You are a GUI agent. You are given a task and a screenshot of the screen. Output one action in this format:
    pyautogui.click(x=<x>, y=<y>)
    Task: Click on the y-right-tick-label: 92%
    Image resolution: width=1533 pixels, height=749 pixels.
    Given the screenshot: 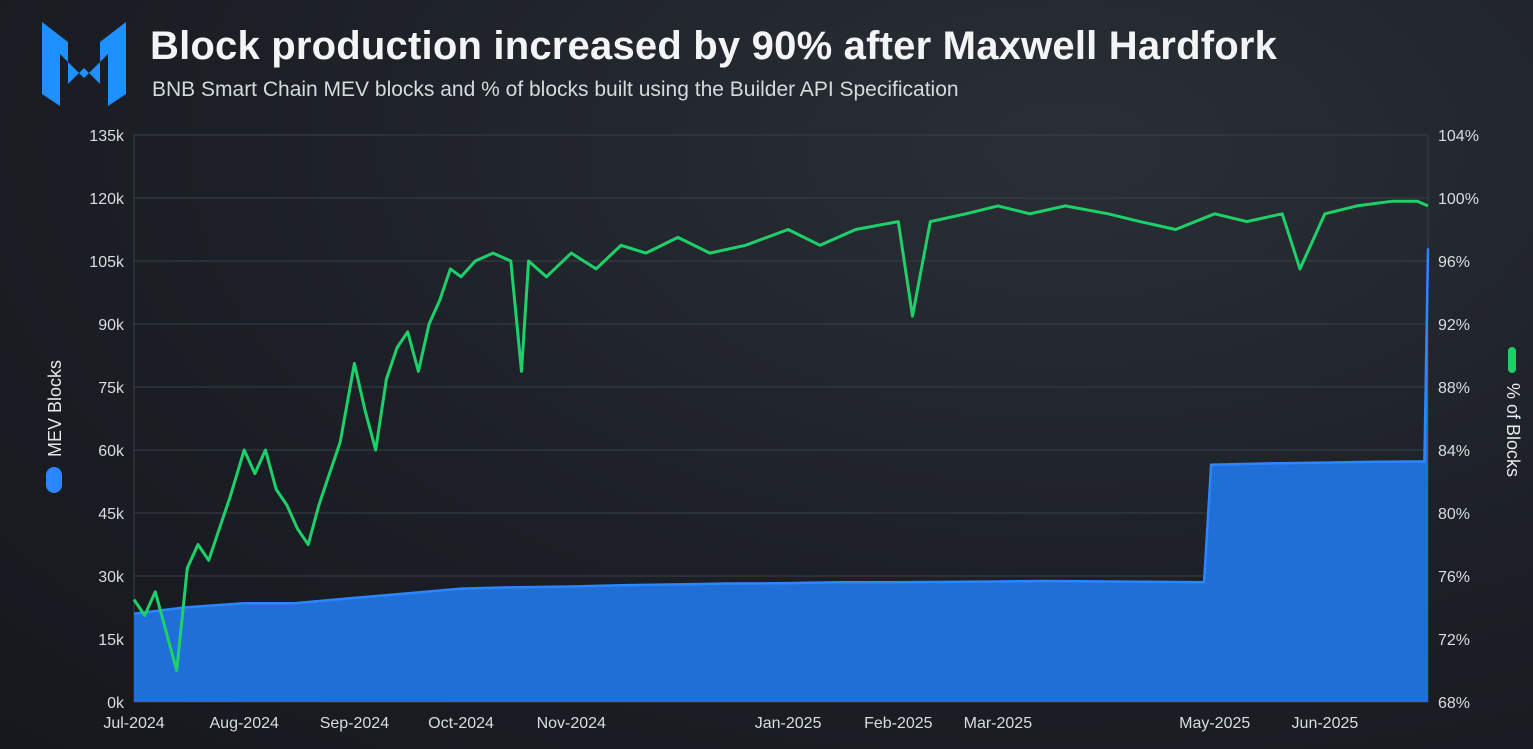 What is the action you would take?
    pyautogui.click(x=1454, y=325)
    